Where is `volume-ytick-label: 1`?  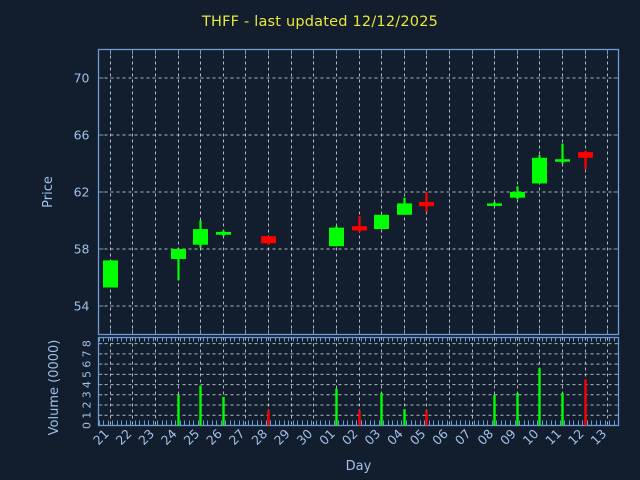 volume-ytick-label: 1 is located at coordinates (87, 415).